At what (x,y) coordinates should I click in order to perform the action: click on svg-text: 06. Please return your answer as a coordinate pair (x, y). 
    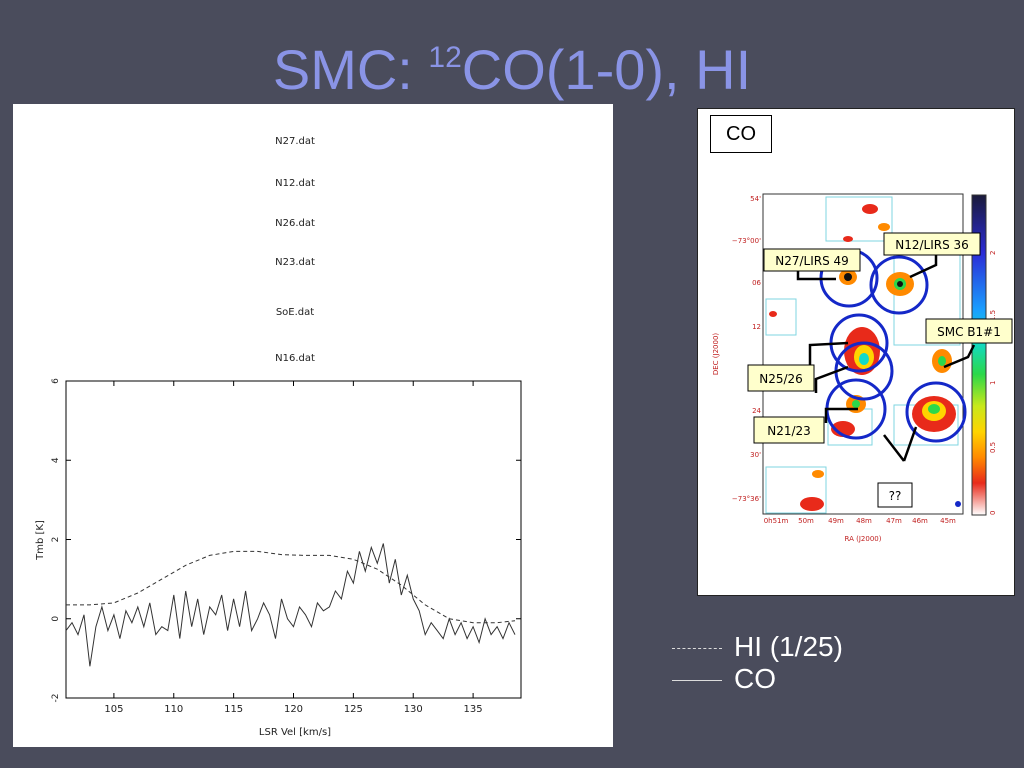
    Looking at the image, I should click on (756, 283).